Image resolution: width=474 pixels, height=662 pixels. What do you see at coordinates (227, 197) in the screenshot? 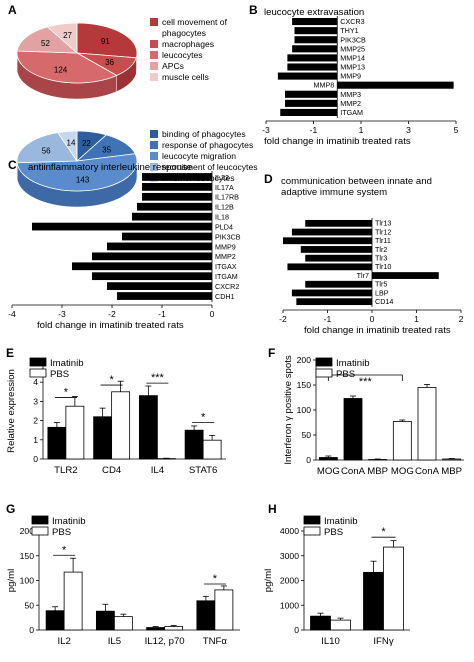
I see `gene-label-c-2: IL17RB` at bounding box center [227, 197].